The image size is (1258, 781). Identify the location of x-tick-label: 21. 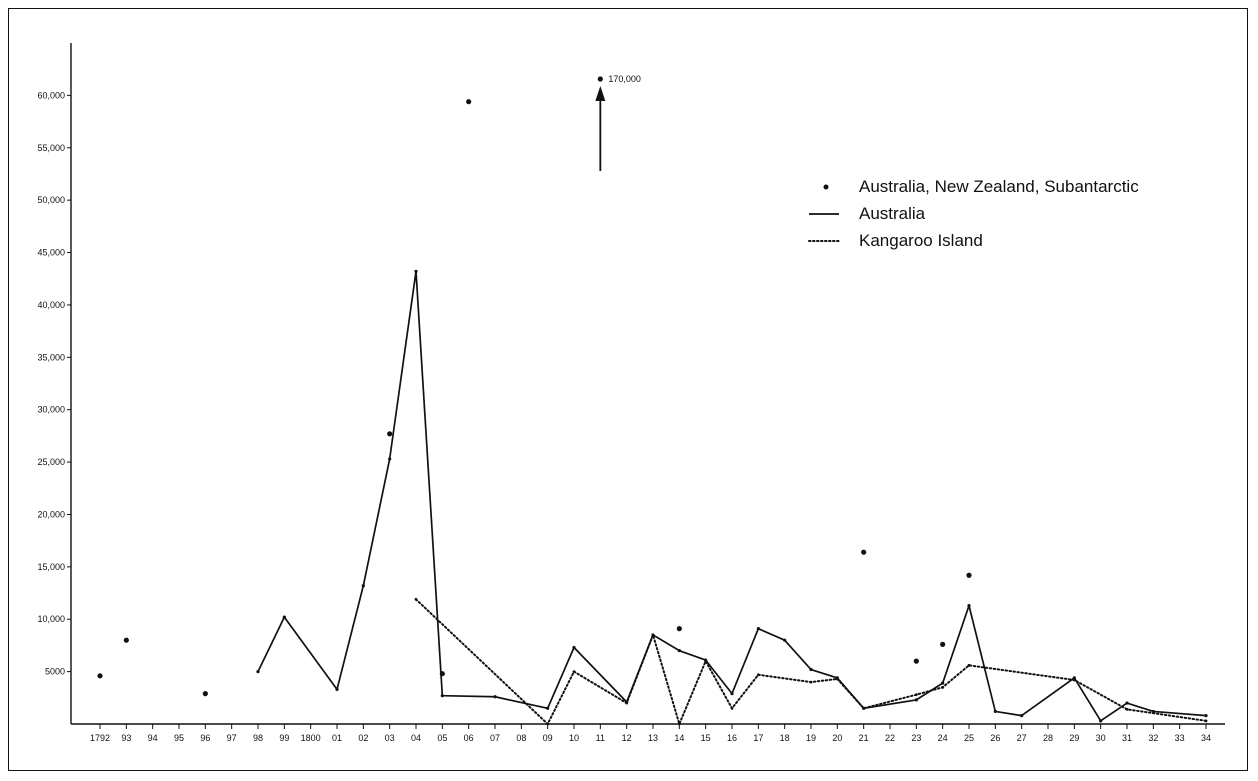
(864, 738).